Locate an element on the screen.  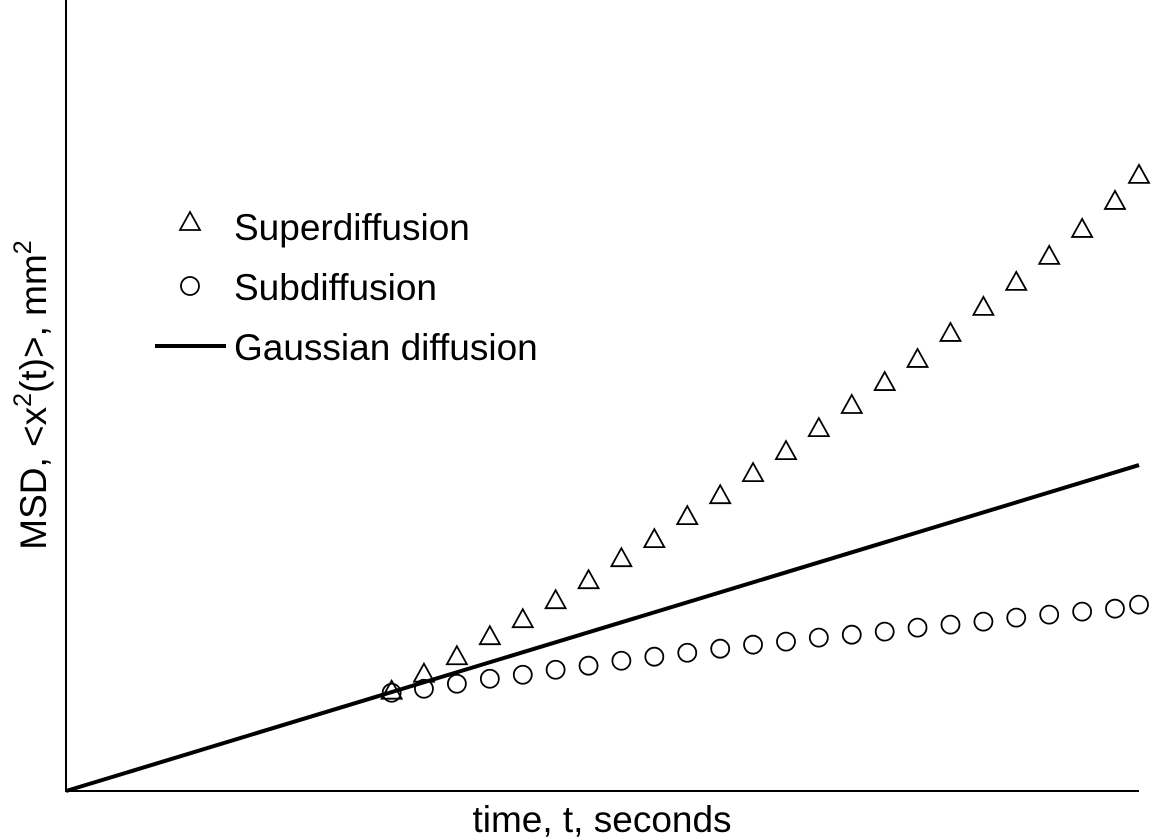
legend-item-superdiffusion: Superdiffusion is located at coordinates (324, 227).